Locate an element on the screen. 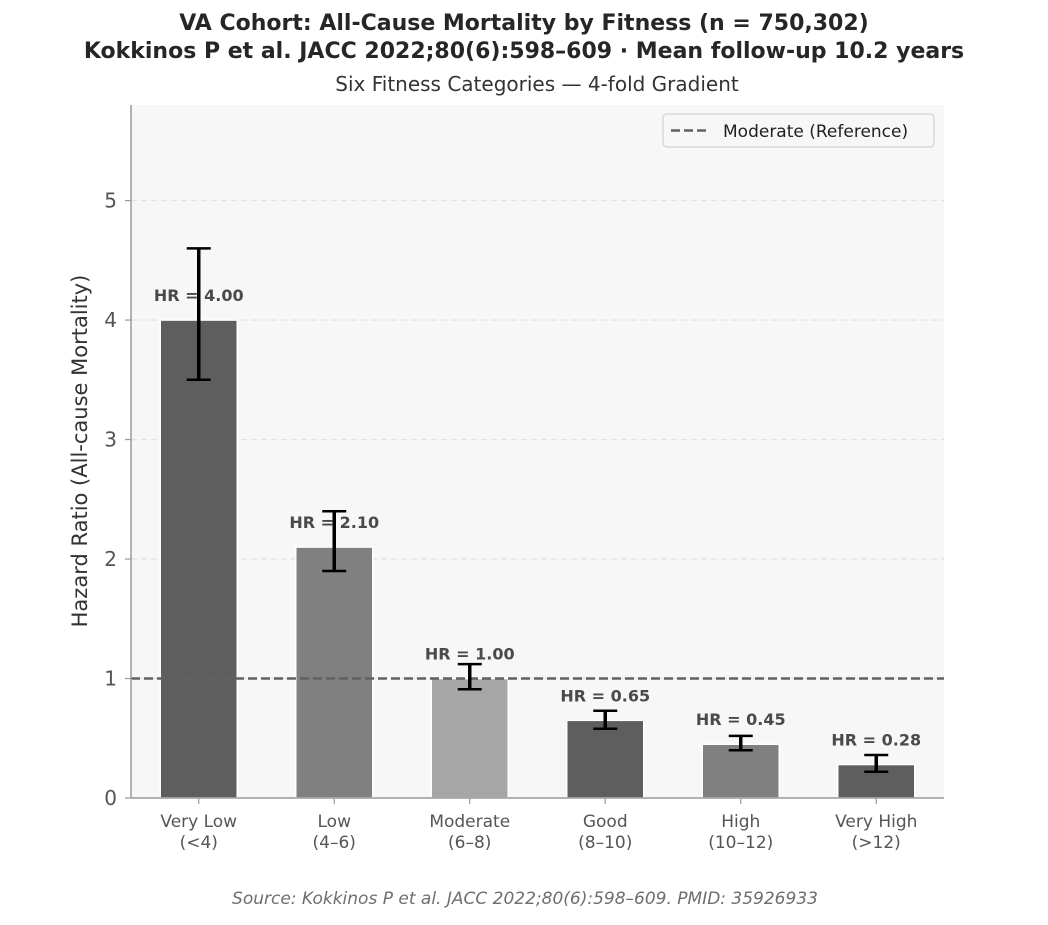  legend: Moderate (Reference) is located at coordinates (798, 130).